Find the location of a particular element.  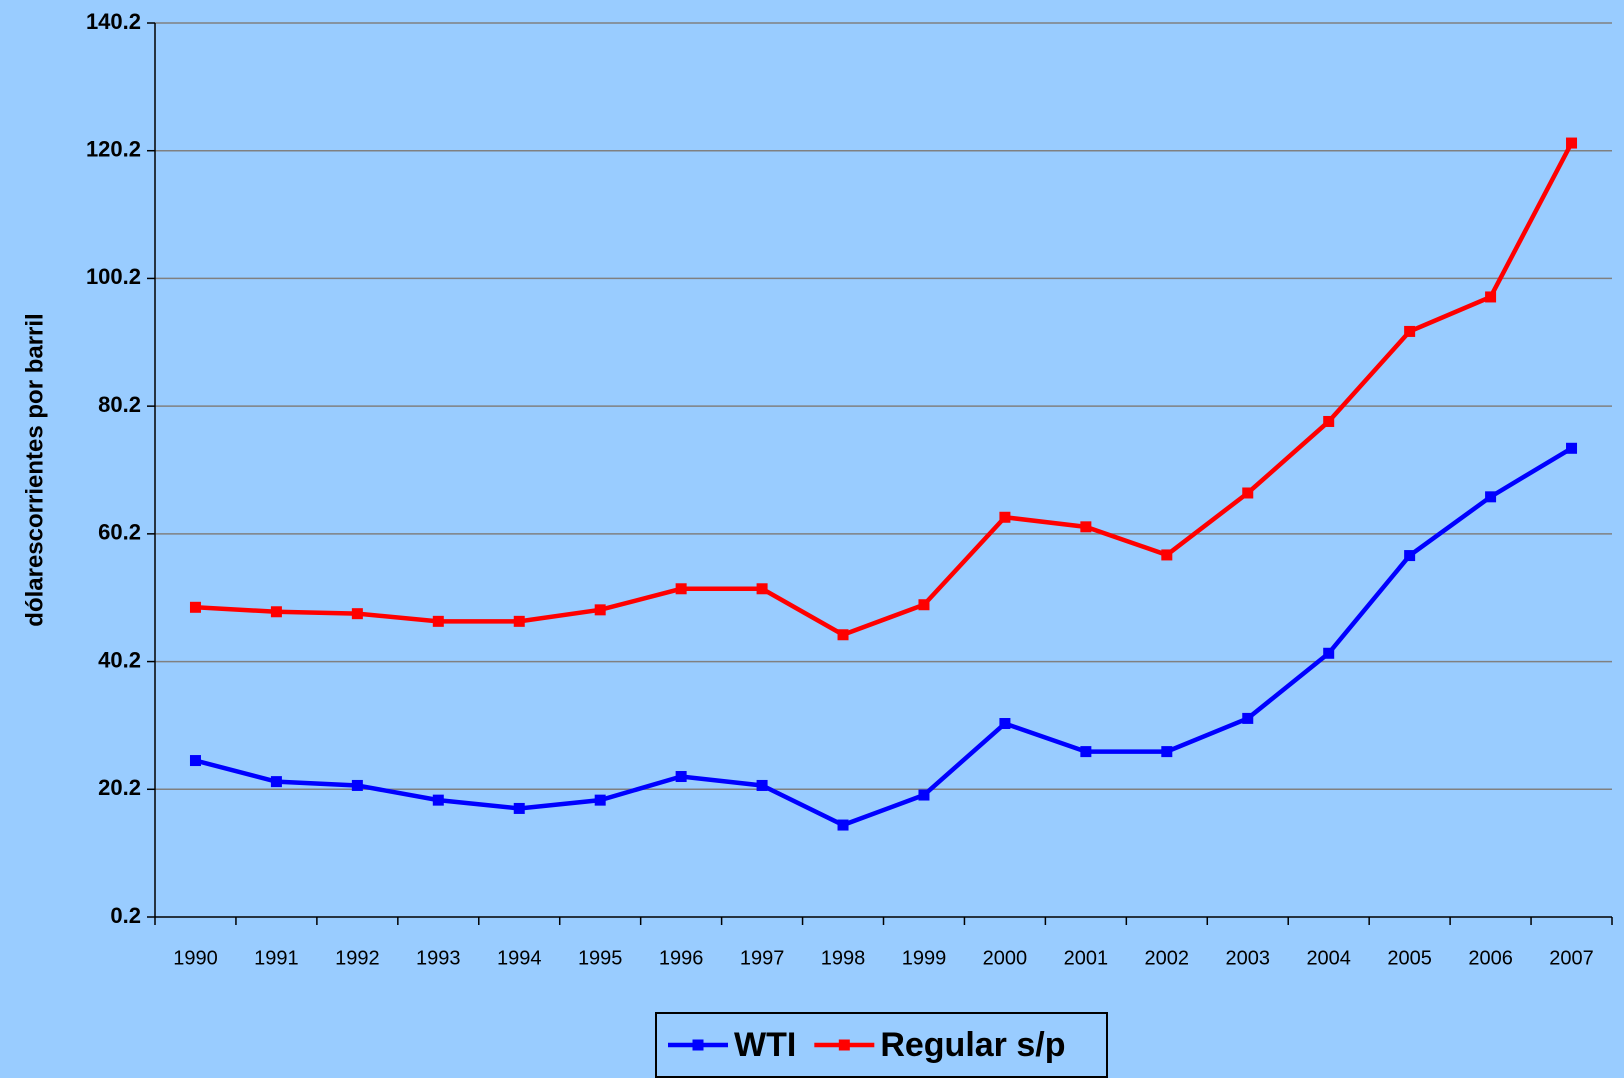

x-tick-label: 2004 is located at coordinates (1328, 958).